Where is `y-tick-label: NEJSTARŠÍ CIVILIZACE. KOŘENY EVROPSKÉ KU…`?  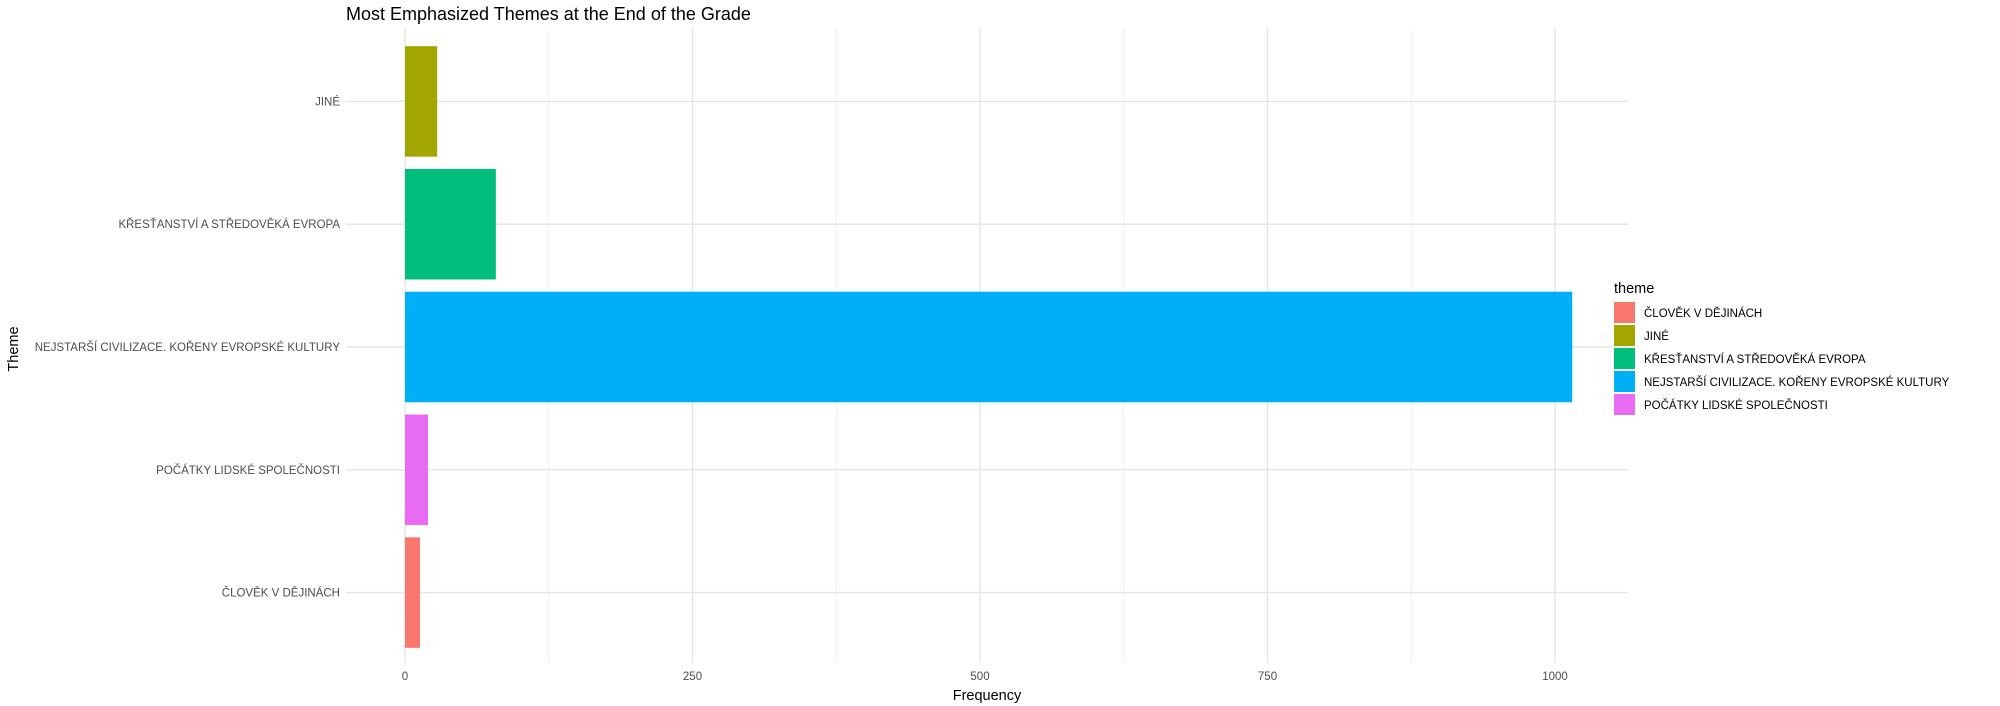
y-tick-label: NEJSTARŠÍ CIVILIZACE. KOŘENY EVROPSKÉ KU… is located at coordinates (188, 347).